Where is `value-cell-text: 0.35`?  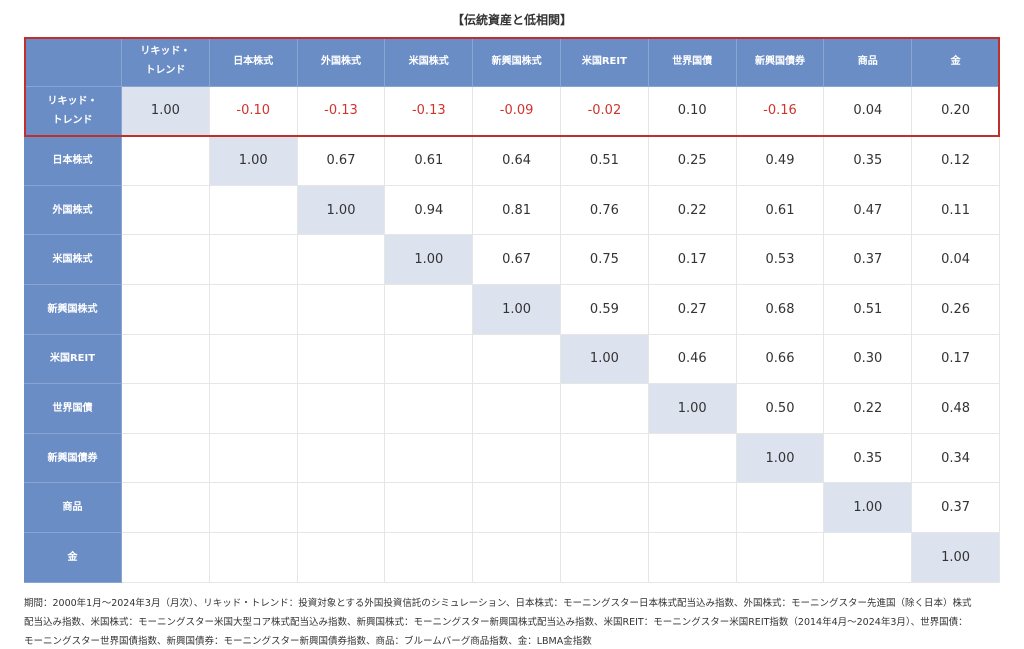
value-cell-text: 0.35 is located at coordinates (868, 458).